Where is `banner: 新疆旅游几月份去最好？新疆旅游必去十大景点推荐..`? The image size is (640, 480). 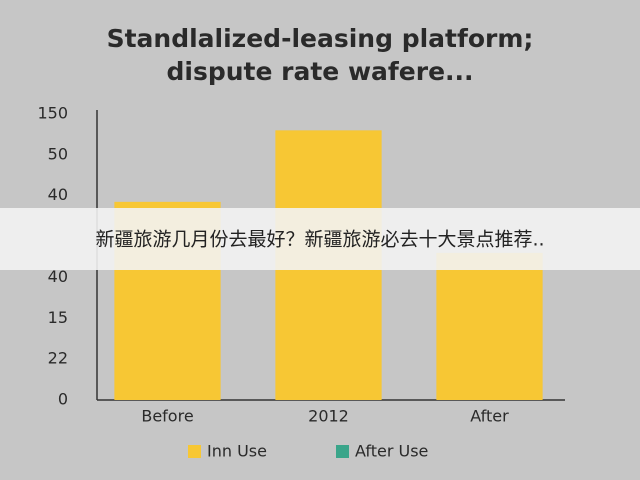
banner: 新疆旅游几月份去最好？新疆旅游必去十大景点推荐.. is located at coordinates (320, 239).